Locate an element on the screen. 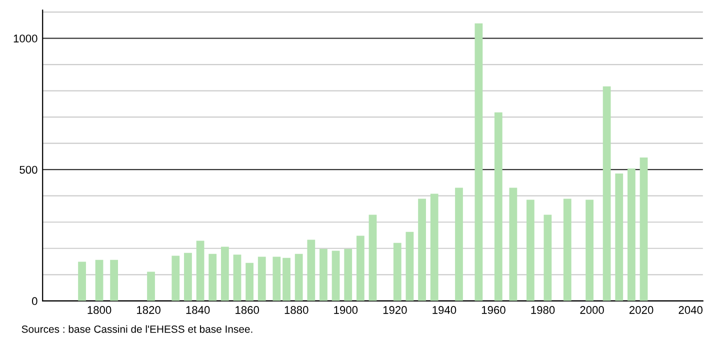 The width and height of the screenshot is (710, 340). y-tick-label: 0 is located at coordinates (35, 301).